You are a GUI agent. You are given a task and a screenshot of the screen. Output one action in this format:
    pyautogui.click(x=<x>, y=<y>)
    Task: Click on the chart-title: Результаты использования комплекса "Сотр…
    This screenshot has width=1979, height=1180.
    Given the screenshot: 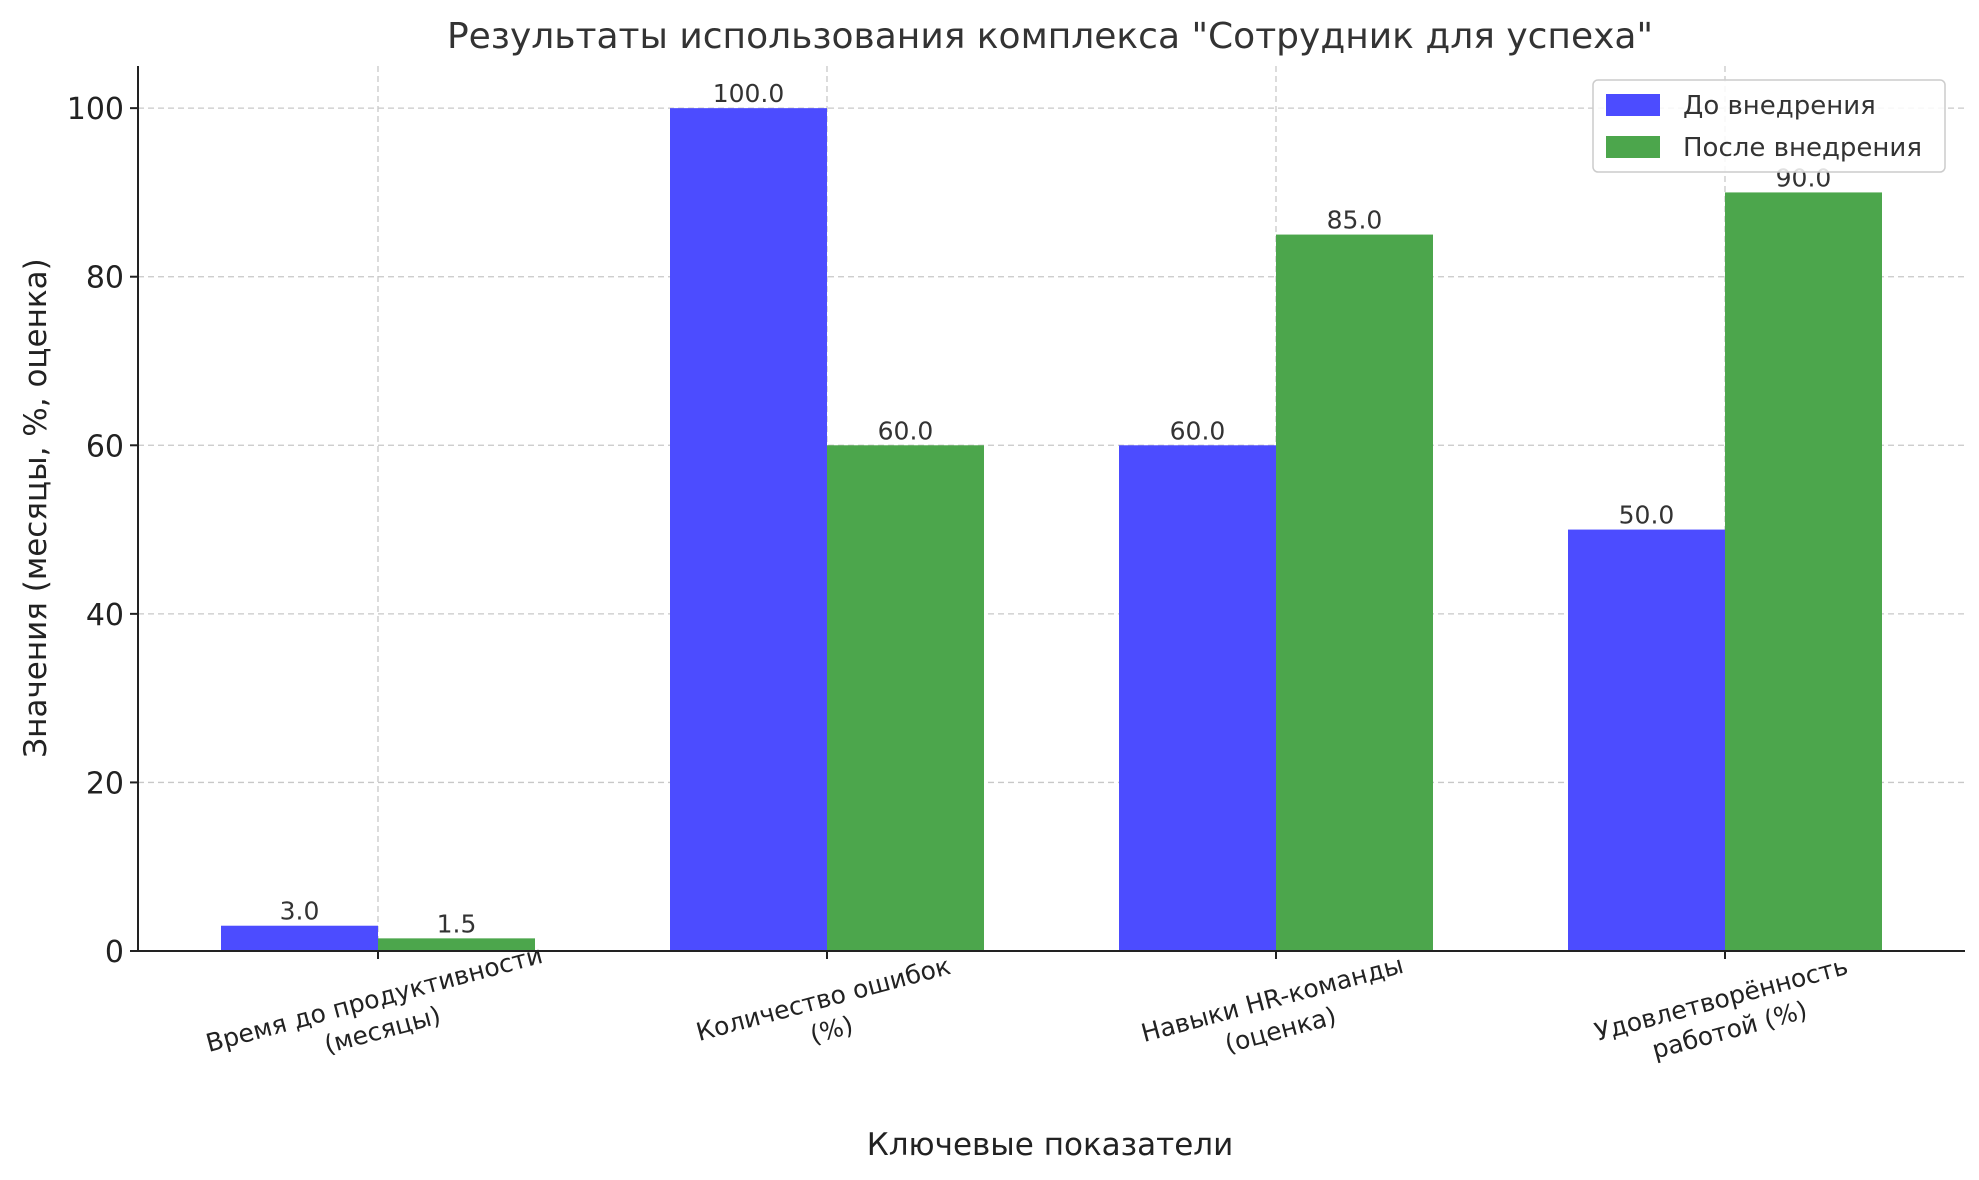 What is the action you would take?
    pyautogui.click(x=1050, y=36)
    